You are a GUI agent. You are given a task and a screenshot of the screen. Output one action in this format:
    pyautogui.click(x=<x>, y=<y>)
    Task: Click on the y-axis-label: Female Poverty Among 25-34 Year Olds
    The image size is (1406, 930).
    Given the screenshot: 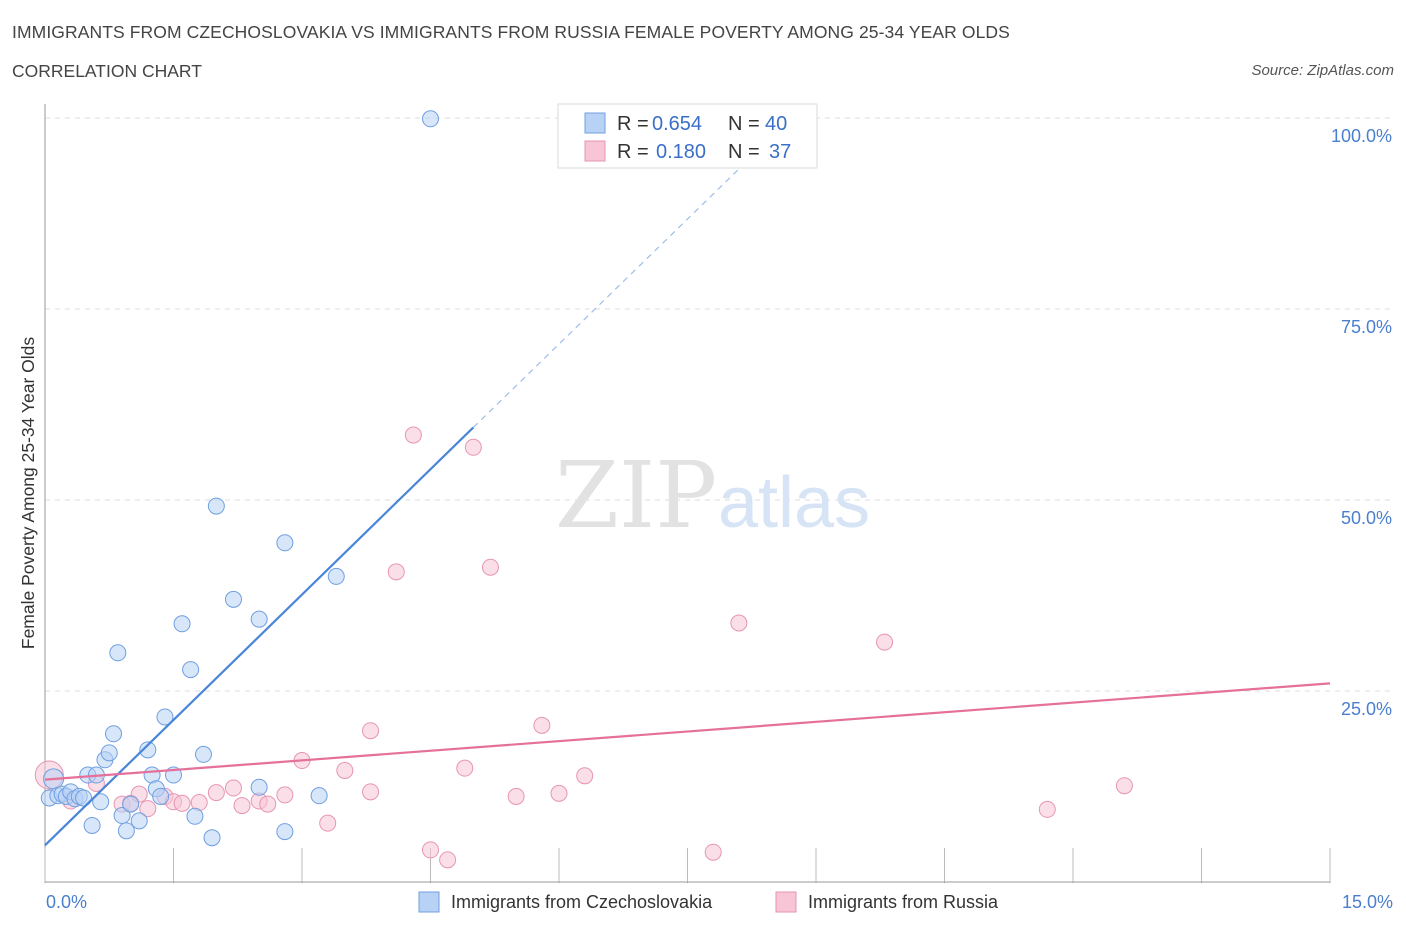 What is the action you would take?
    pyautogui.click(x=28, y=493)
    